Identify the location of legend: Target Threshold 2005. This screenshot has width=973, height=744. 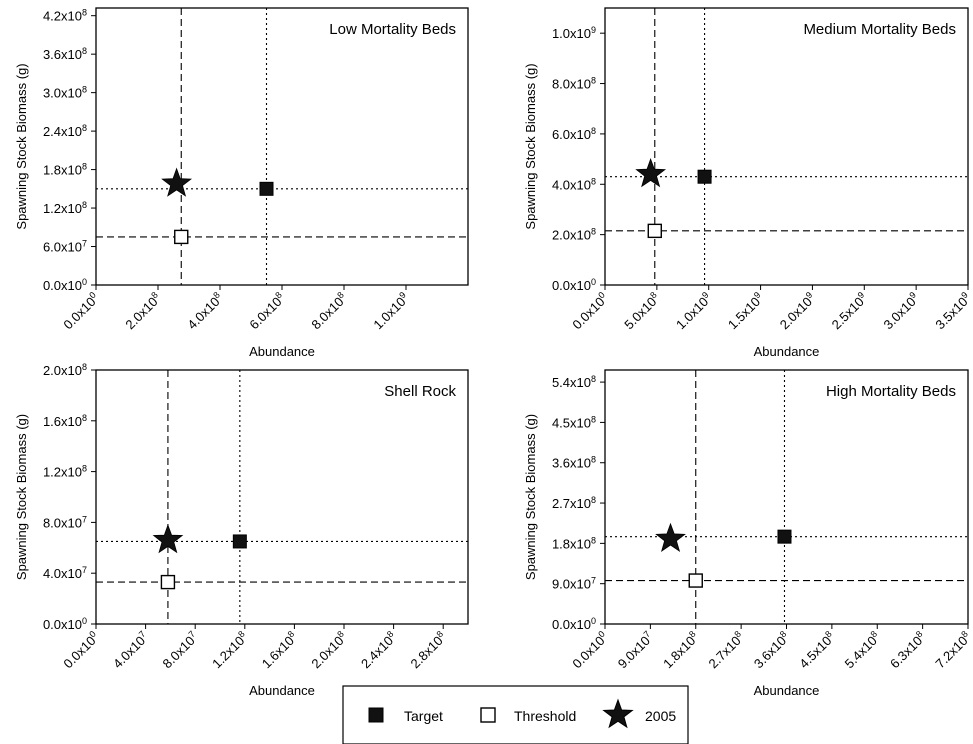
(515, 714).